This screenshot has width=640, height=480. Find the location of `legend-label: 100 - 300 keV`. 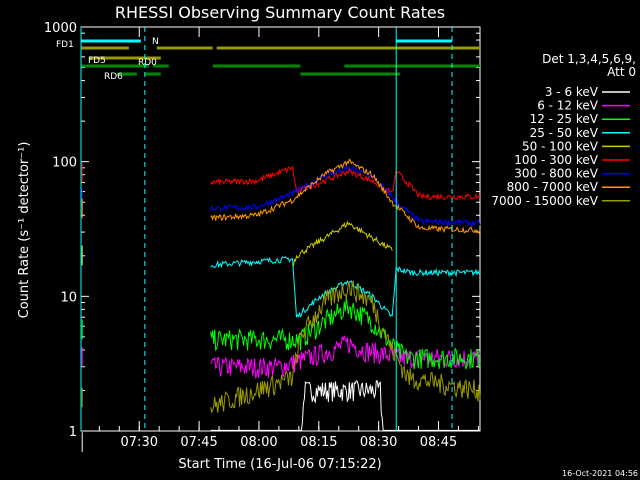

legend-label: 100 - 300 keV is located at coordinates (556, 160).